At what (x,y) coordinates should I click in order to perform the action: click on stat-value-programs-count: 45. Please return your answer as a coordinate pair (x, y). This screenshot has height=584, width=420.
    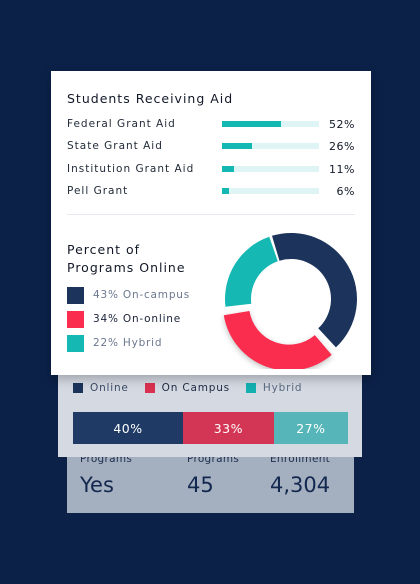
    Looking at the image, I should click on (200, 485).